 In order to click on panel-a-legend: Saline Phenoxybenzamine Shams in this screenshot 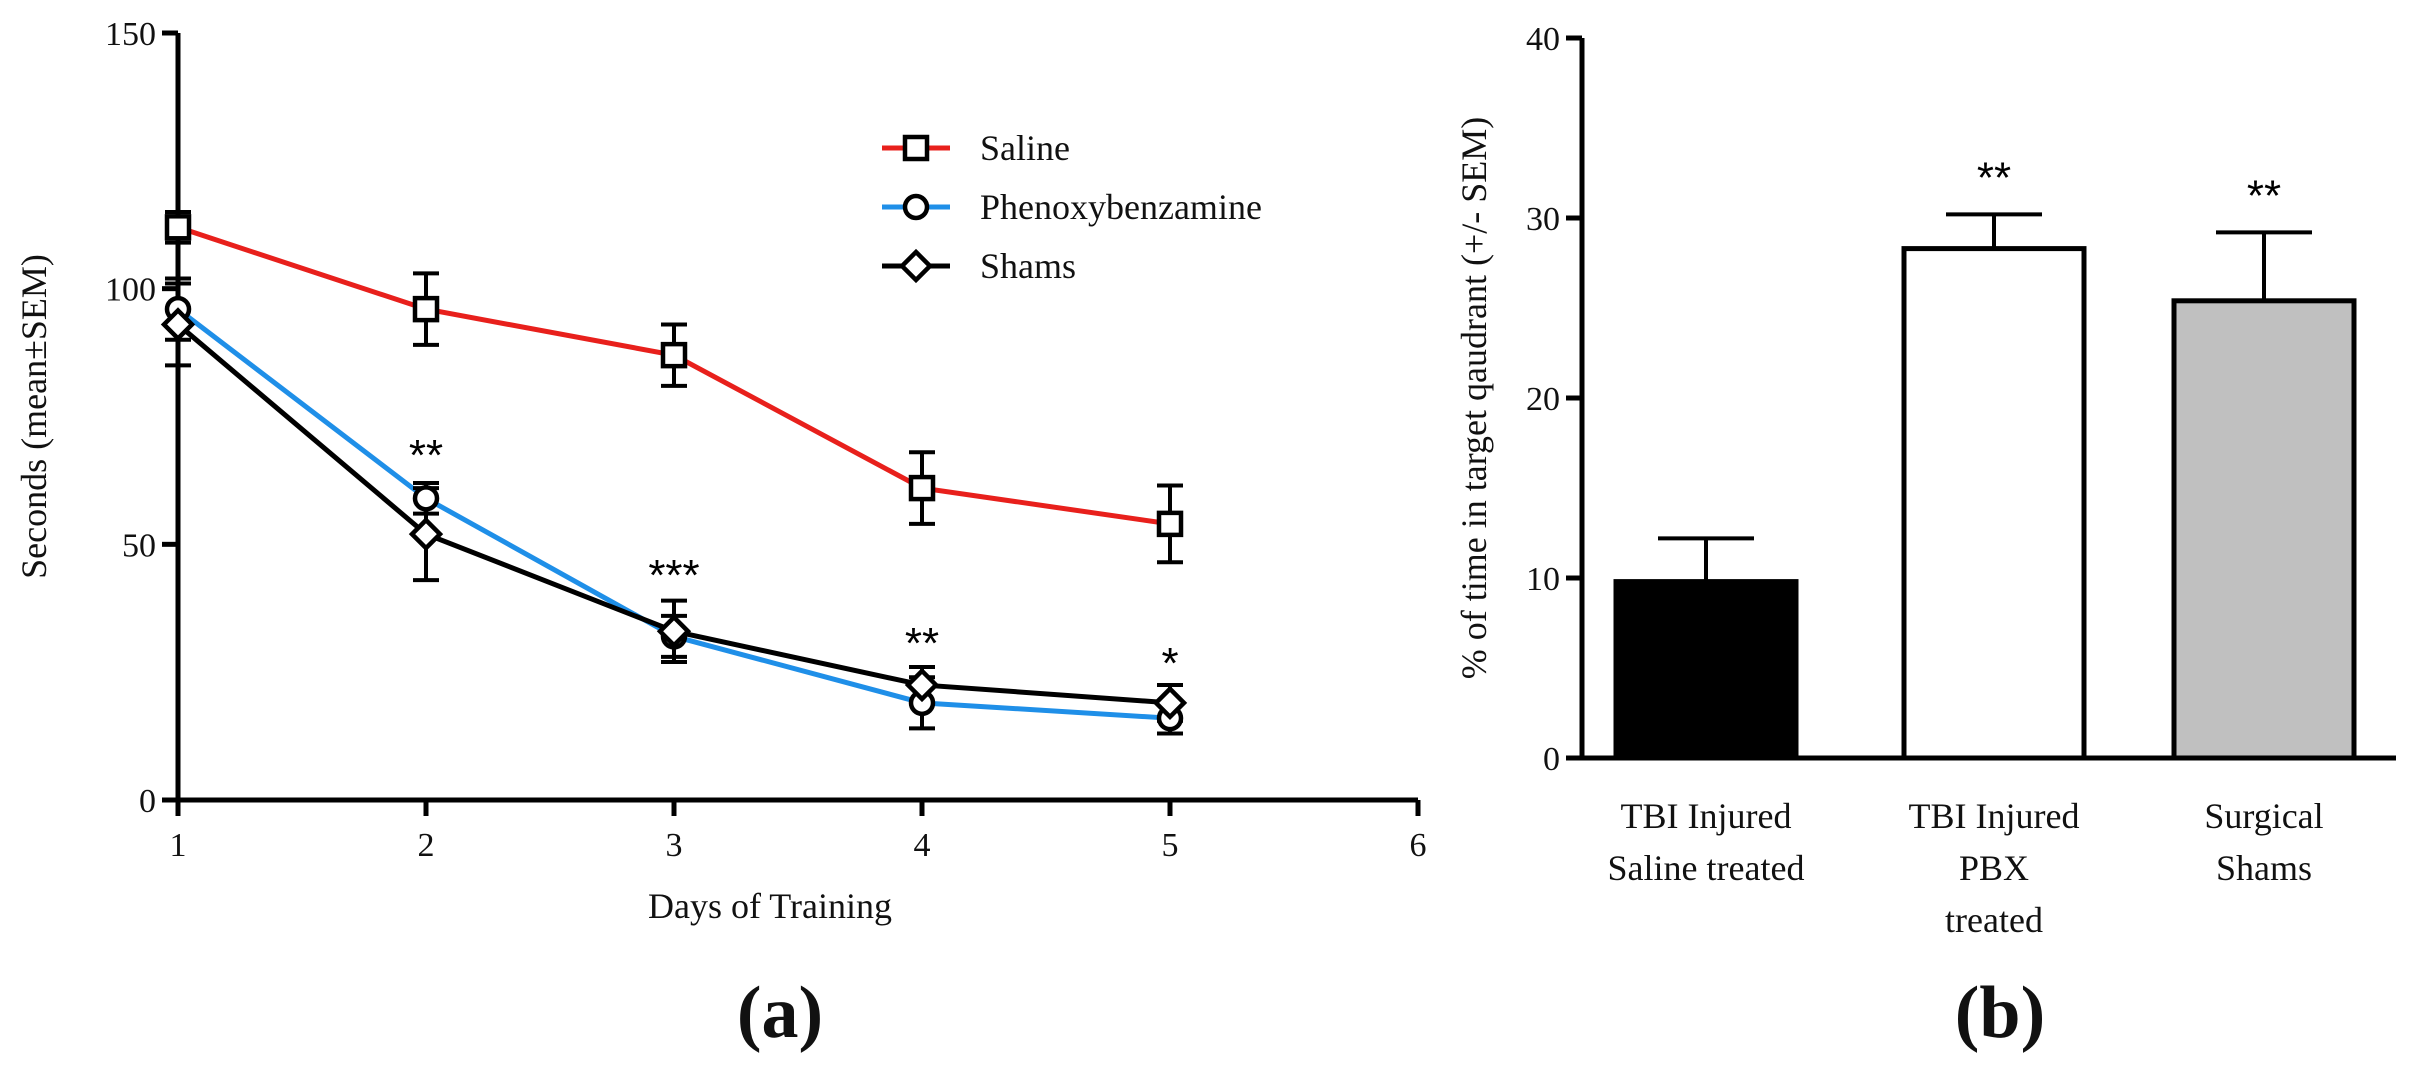, I will do `click(1072, 207)`.